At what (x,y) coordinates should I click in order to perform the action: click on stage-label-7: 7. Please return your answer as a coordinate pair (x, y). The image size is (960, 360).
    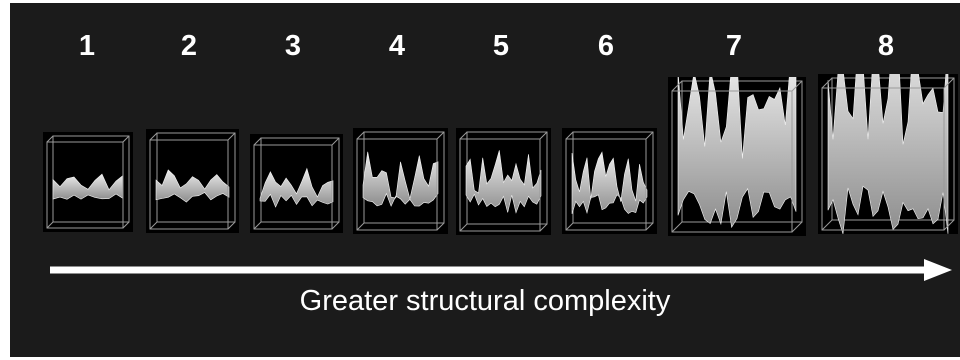
    Looking at the image, I should click on (734, 46).